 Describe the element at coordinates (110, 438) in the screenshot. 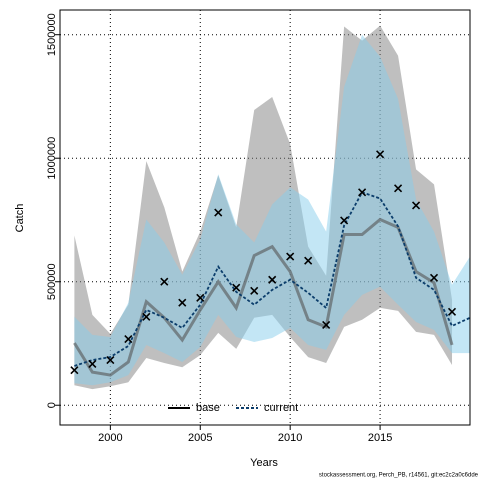

I see `x-tick-label: 2000` at that location.